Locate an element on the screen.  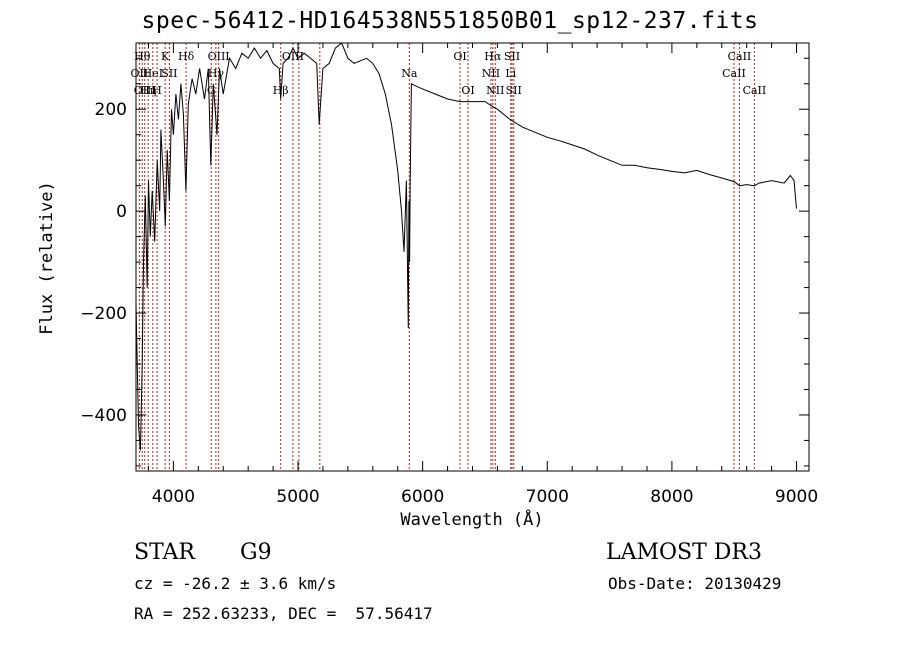
object-subclass: G9 is located at coordinates (256, 552).